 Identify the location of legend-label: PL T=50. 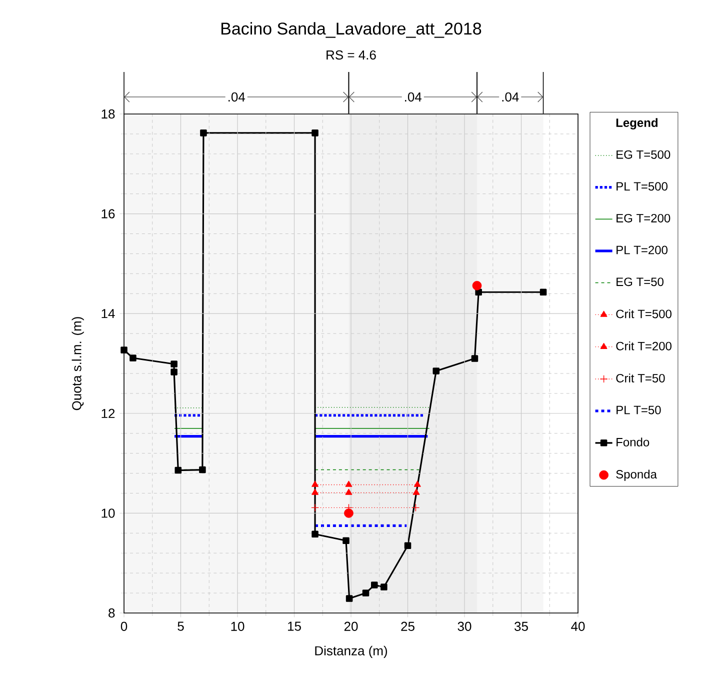
(638, 410).